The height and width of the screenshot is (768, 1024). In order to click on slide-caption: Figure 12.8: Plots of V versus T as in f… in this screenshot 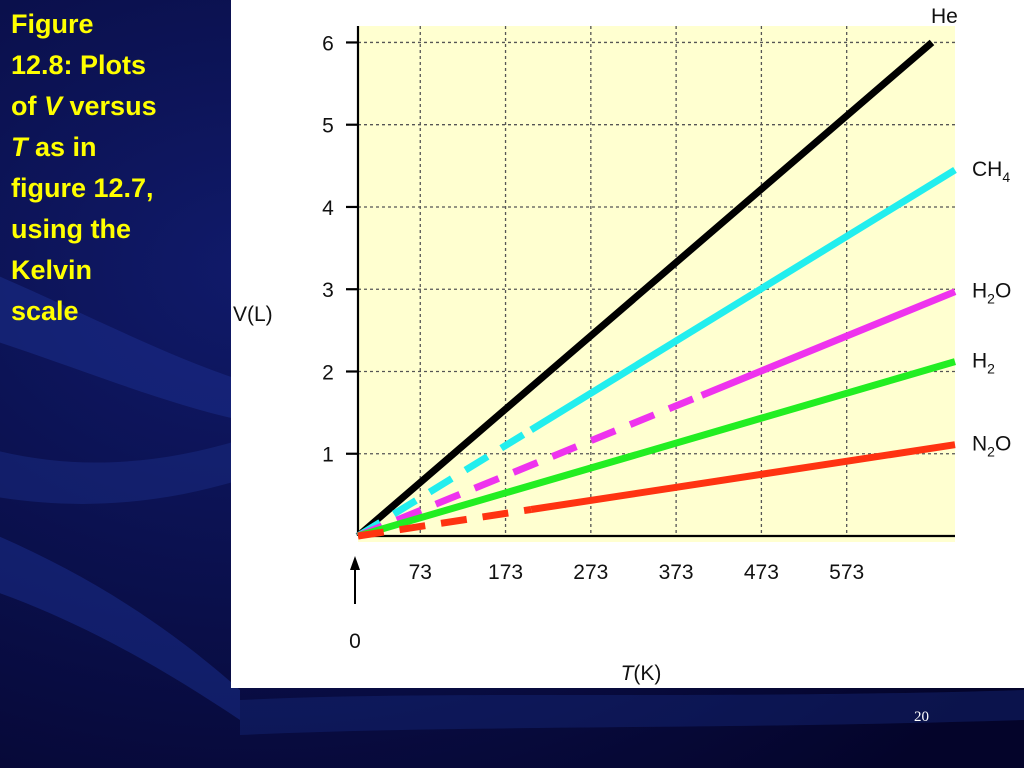, I will do `click(118, 168)`.